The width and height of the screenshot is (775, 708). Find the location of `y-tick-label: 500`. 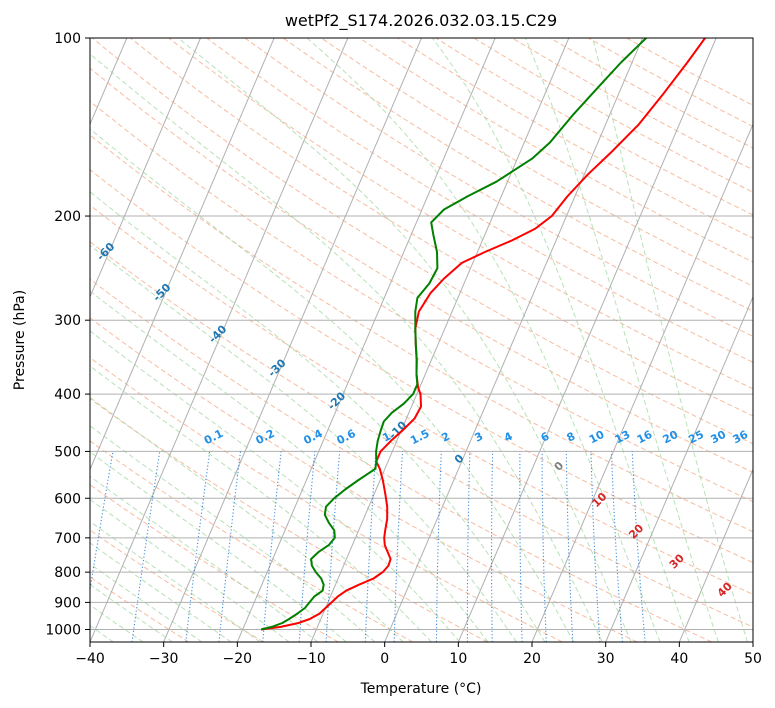

y-tick-label: 500 is located at coordinates (67, 452).